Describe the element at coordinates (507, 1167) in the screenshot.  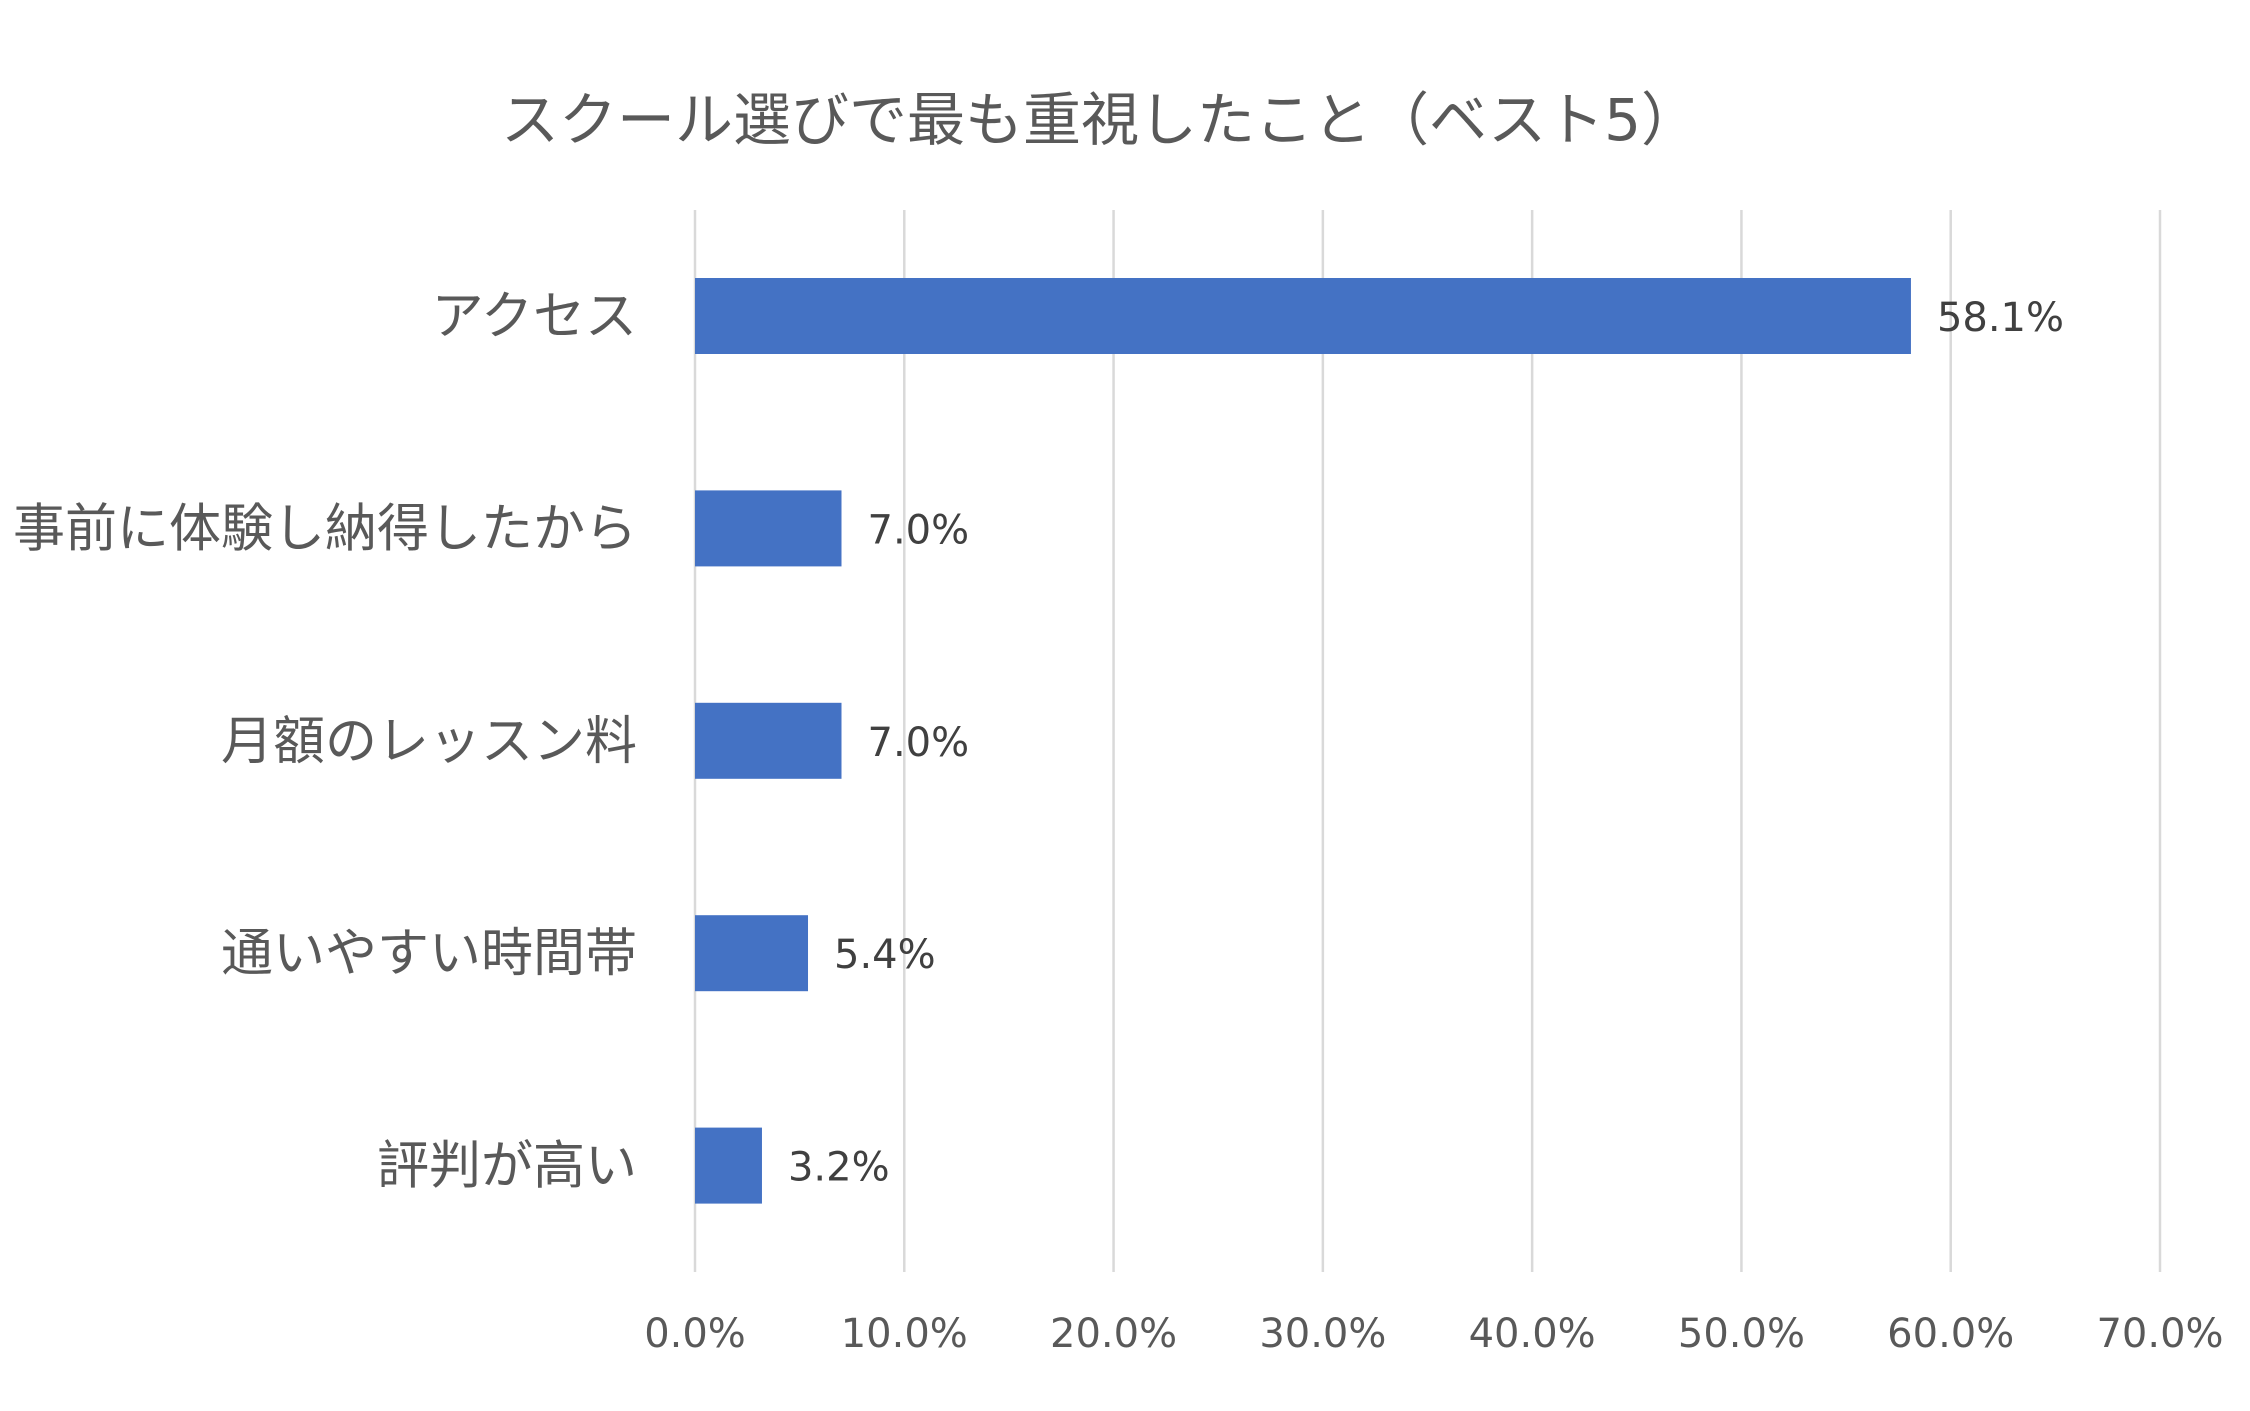
I see `category-label: 評判が高い` at that location.